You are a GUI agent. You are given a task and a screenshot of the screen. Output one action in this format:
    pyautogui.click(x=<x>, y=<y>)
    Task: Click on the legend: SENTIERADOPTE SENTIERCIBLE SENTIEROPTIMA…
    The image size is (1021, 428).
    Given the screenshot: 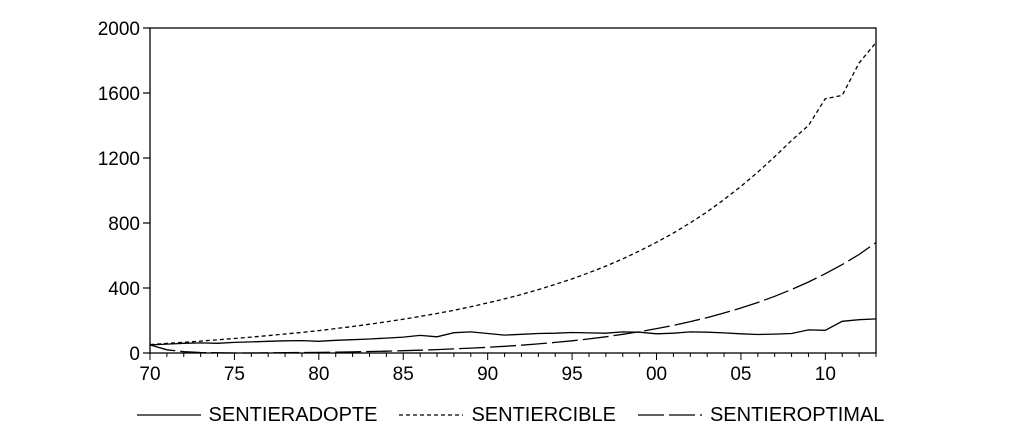 What is the action you would take?
    pyautogui.click(x=510, y=415)
    